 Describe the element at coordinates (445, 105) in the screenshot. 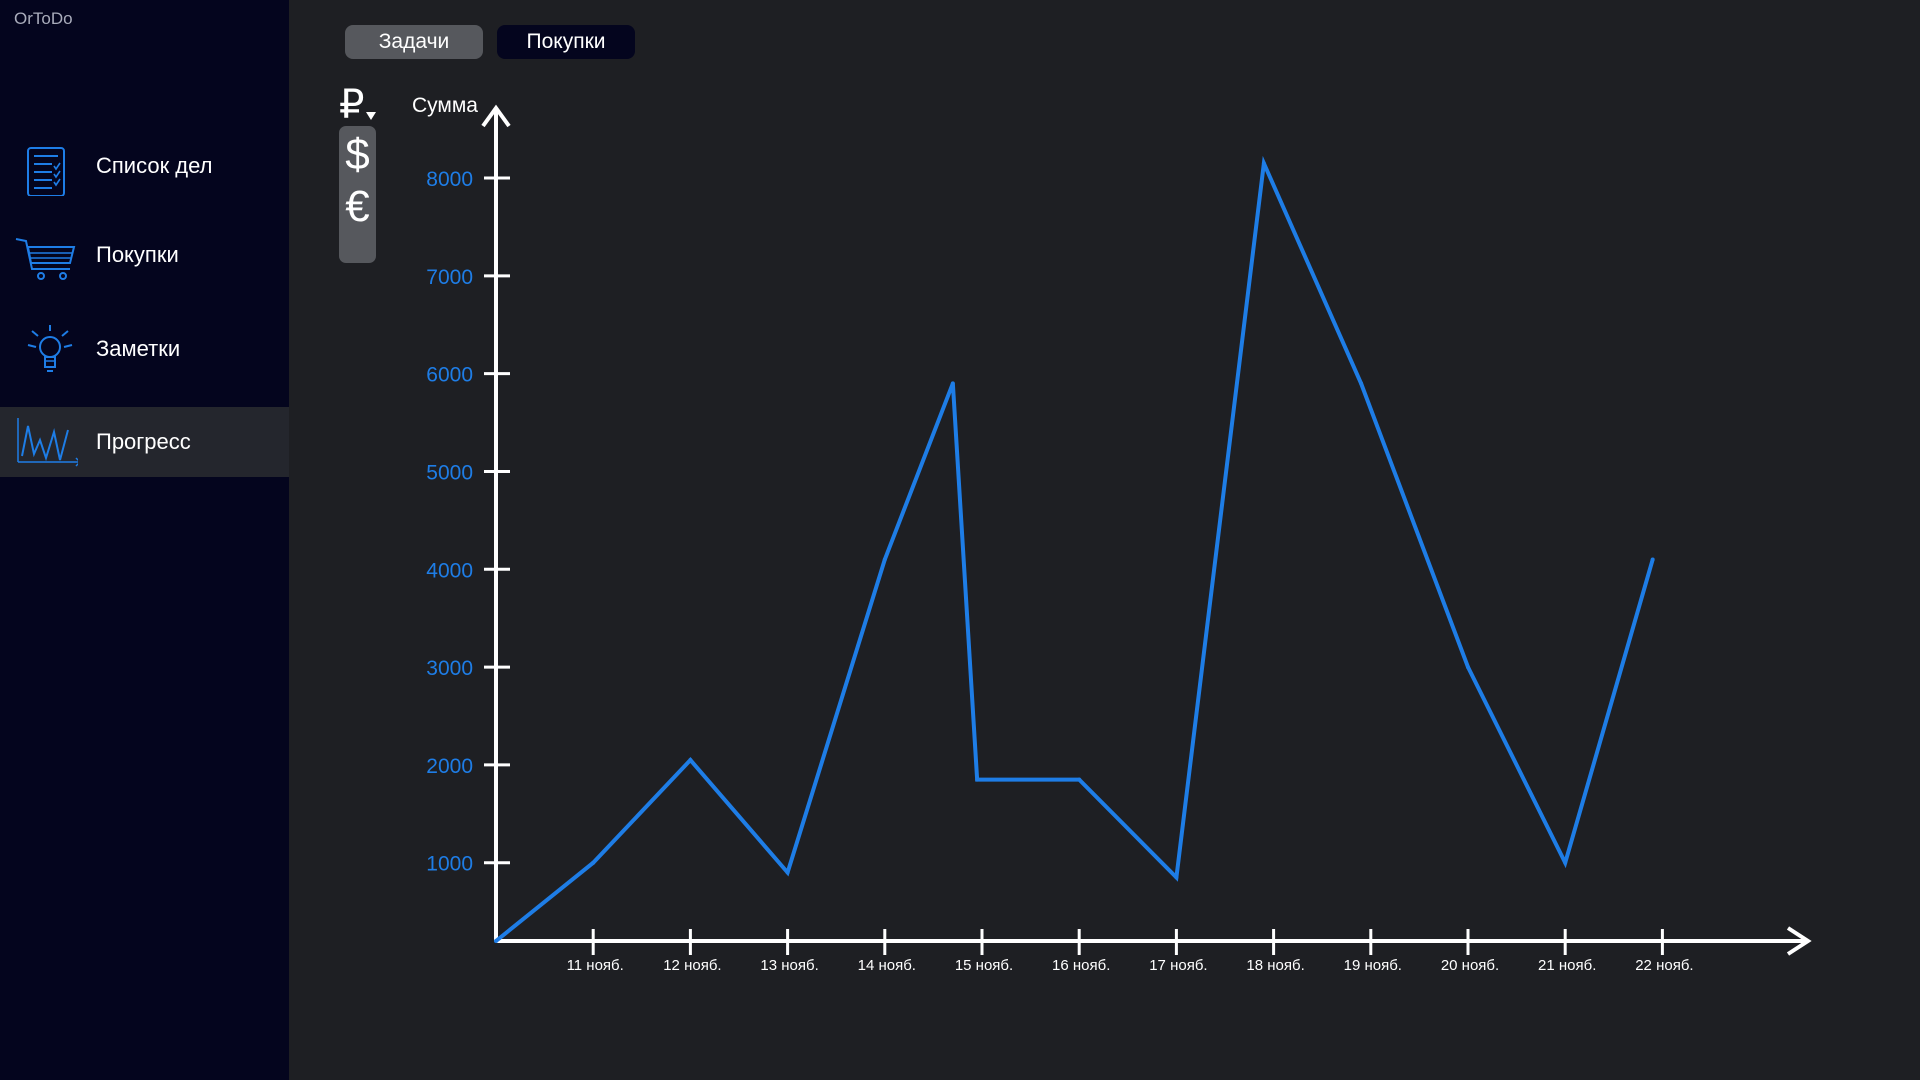

I see `y-axis-label: Сумма` at that location.